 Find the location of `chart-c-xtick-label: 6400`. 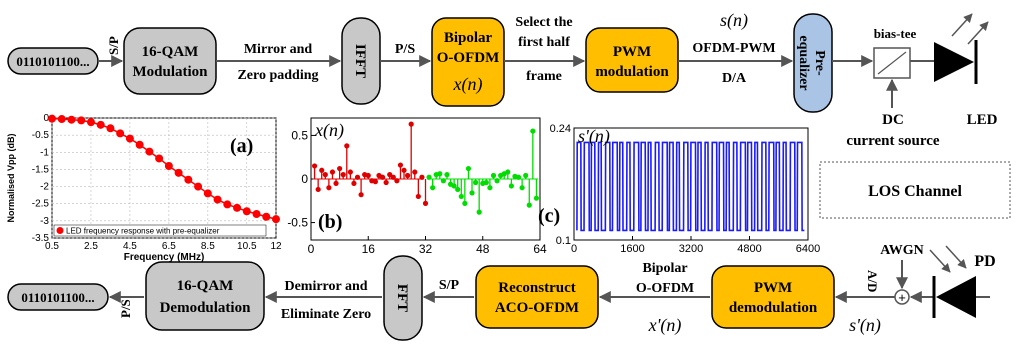

chart-c-xtick-label: 6400 is located at coordinates (808, 249).